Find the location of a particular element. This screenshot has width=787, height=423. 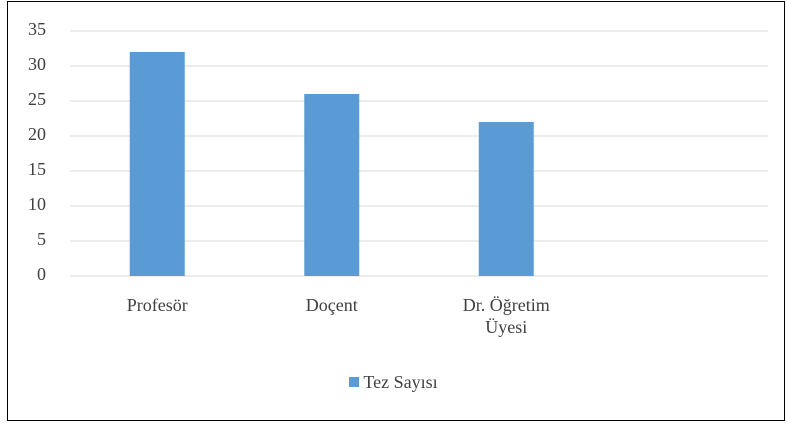

y-tick-label: 10 is located at coordinates (37, 204).